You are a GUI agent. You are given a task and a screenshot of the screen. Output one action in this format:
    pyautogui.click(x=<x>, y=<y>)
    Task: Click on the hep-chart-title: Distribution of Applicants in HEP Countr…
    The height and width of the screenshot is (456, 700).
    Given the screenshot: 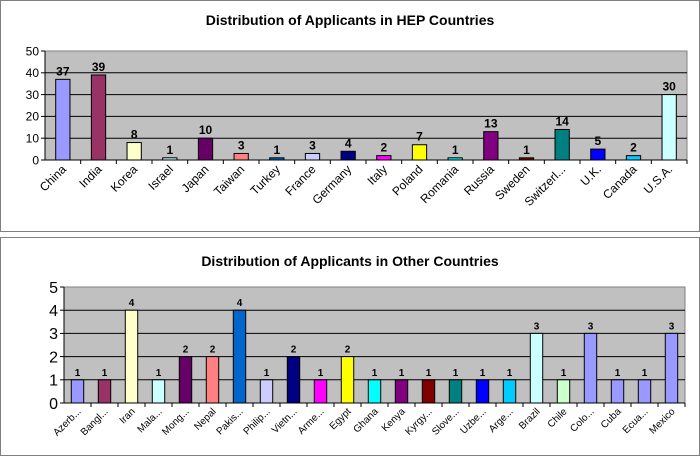 What is the action you would take?
    pyautogui.click(x=350, y=20)
    